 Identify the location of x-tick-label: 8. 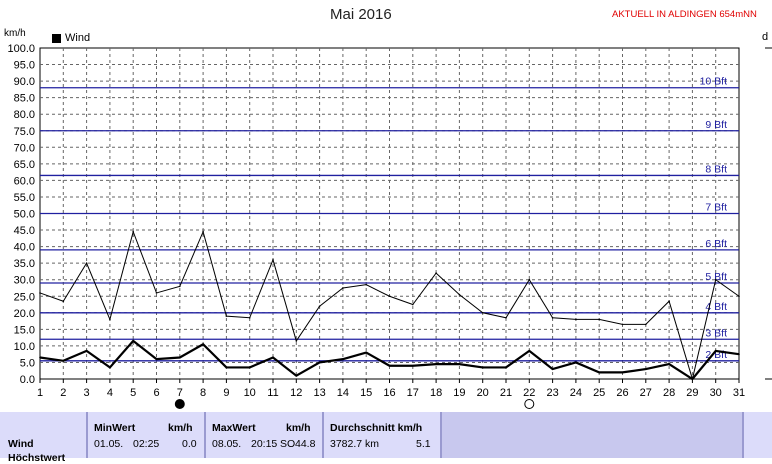
(203, 393).